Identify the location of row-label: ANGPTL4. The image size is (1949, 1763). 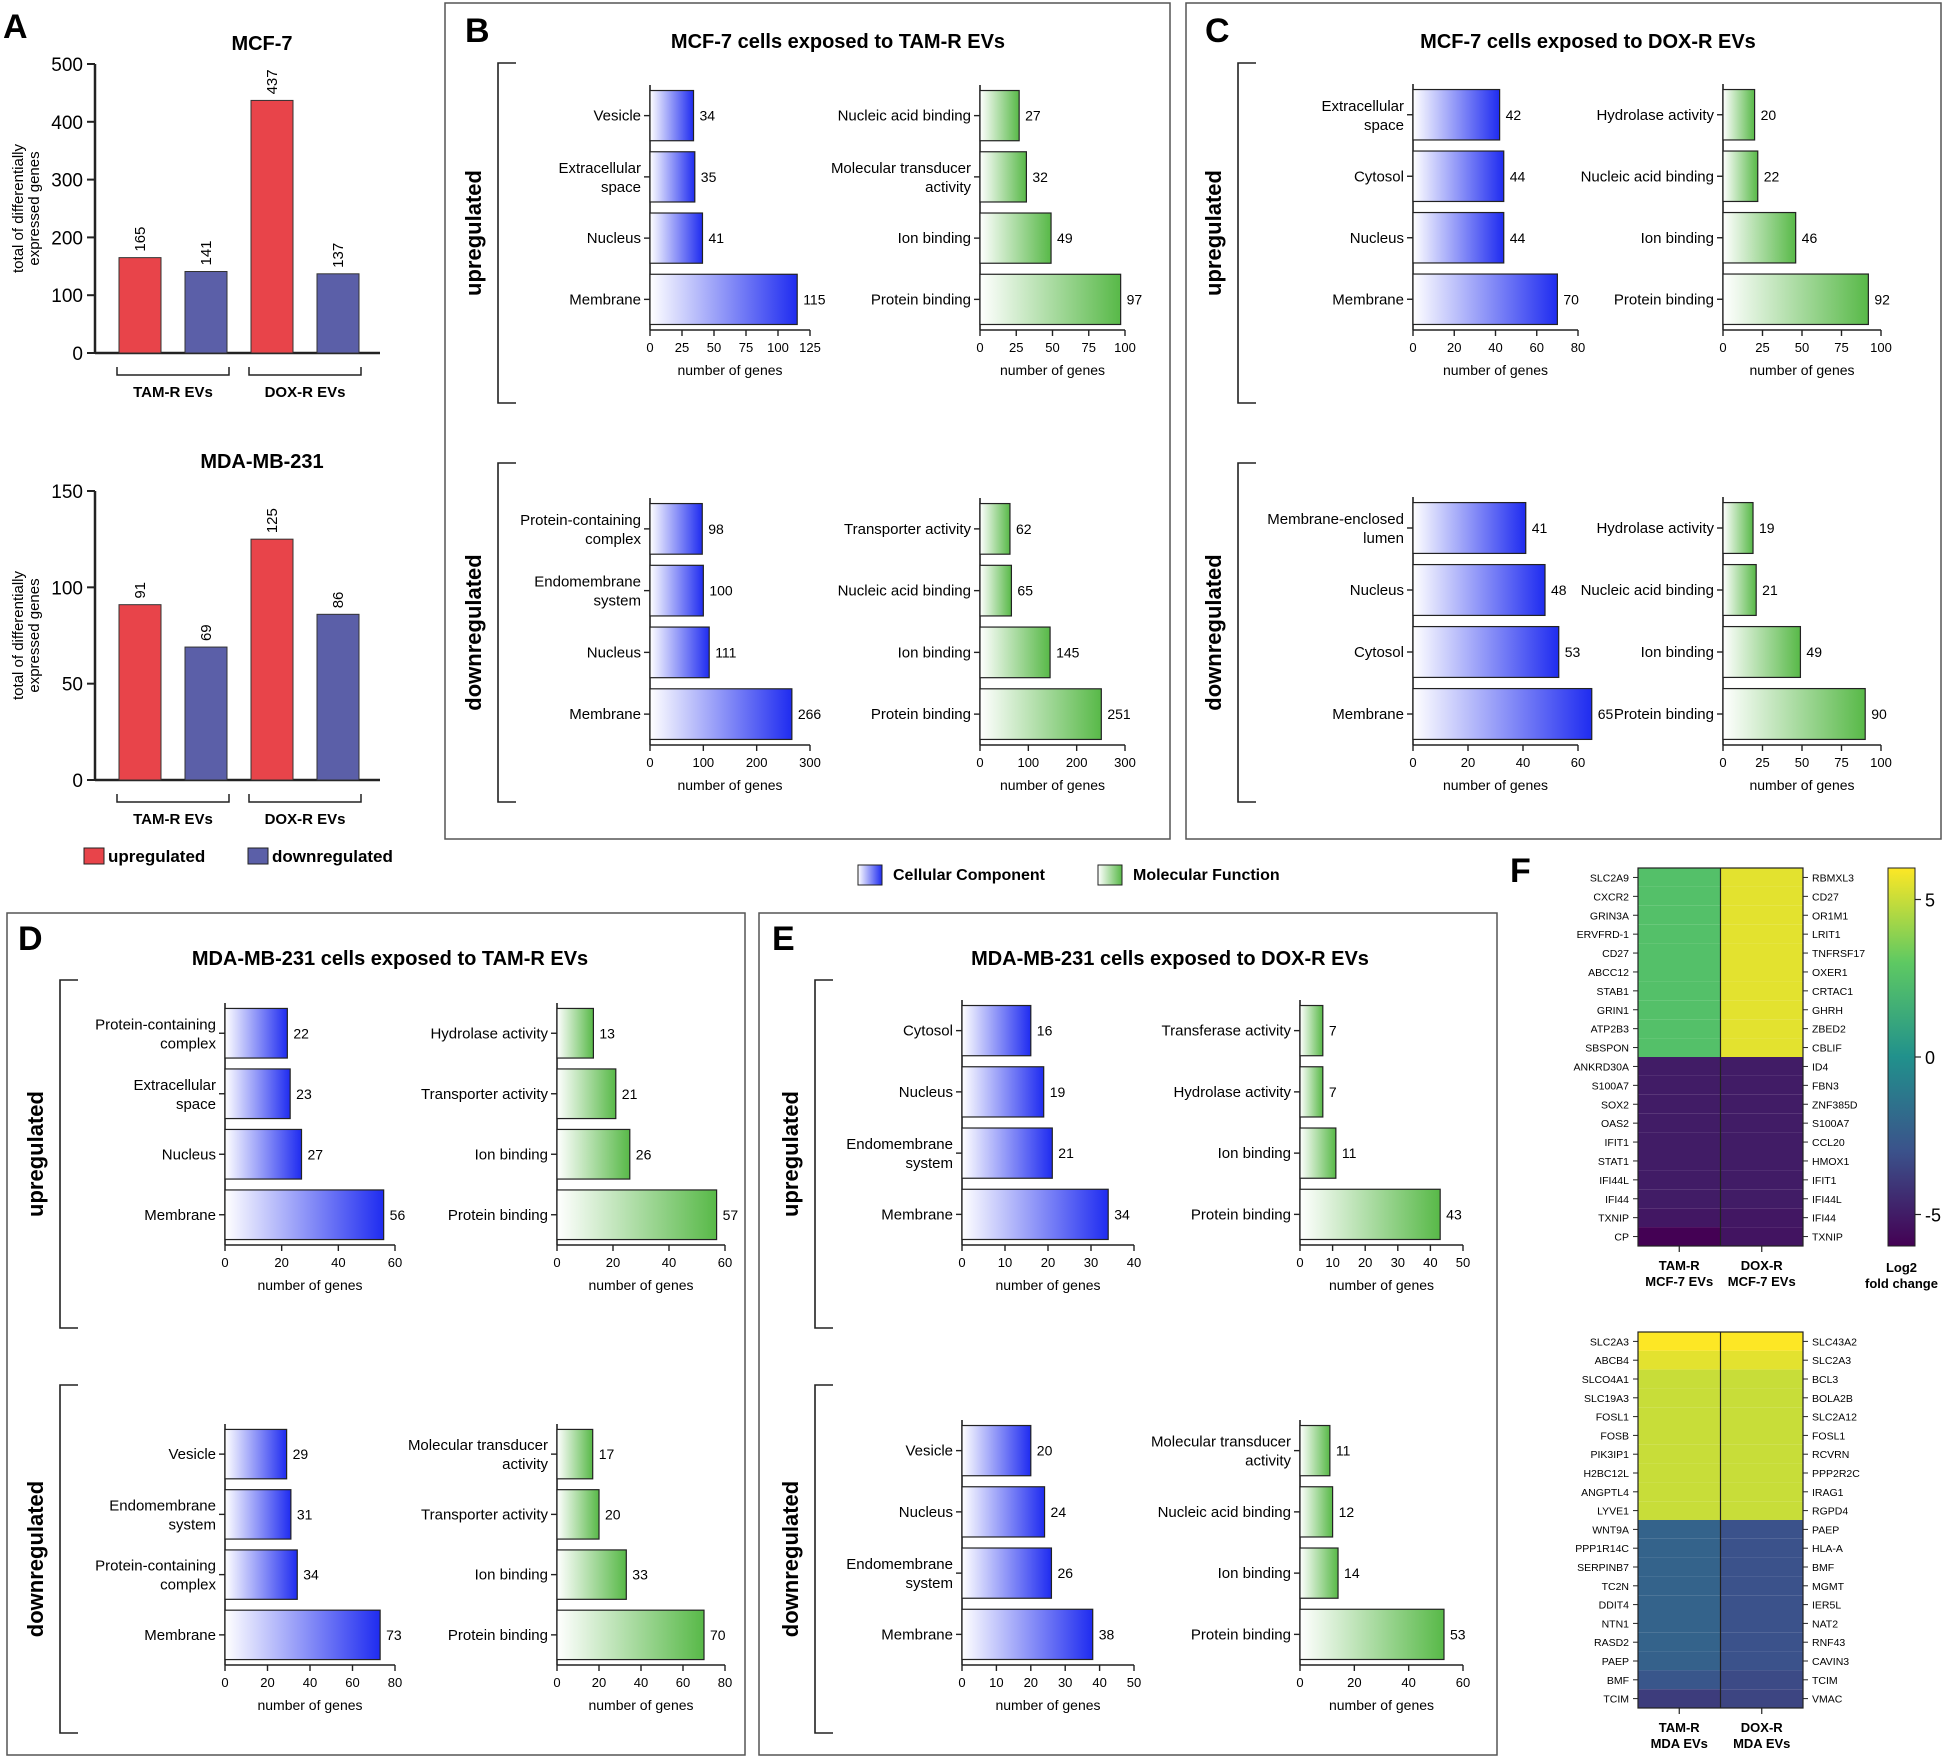
(1605, 1493).